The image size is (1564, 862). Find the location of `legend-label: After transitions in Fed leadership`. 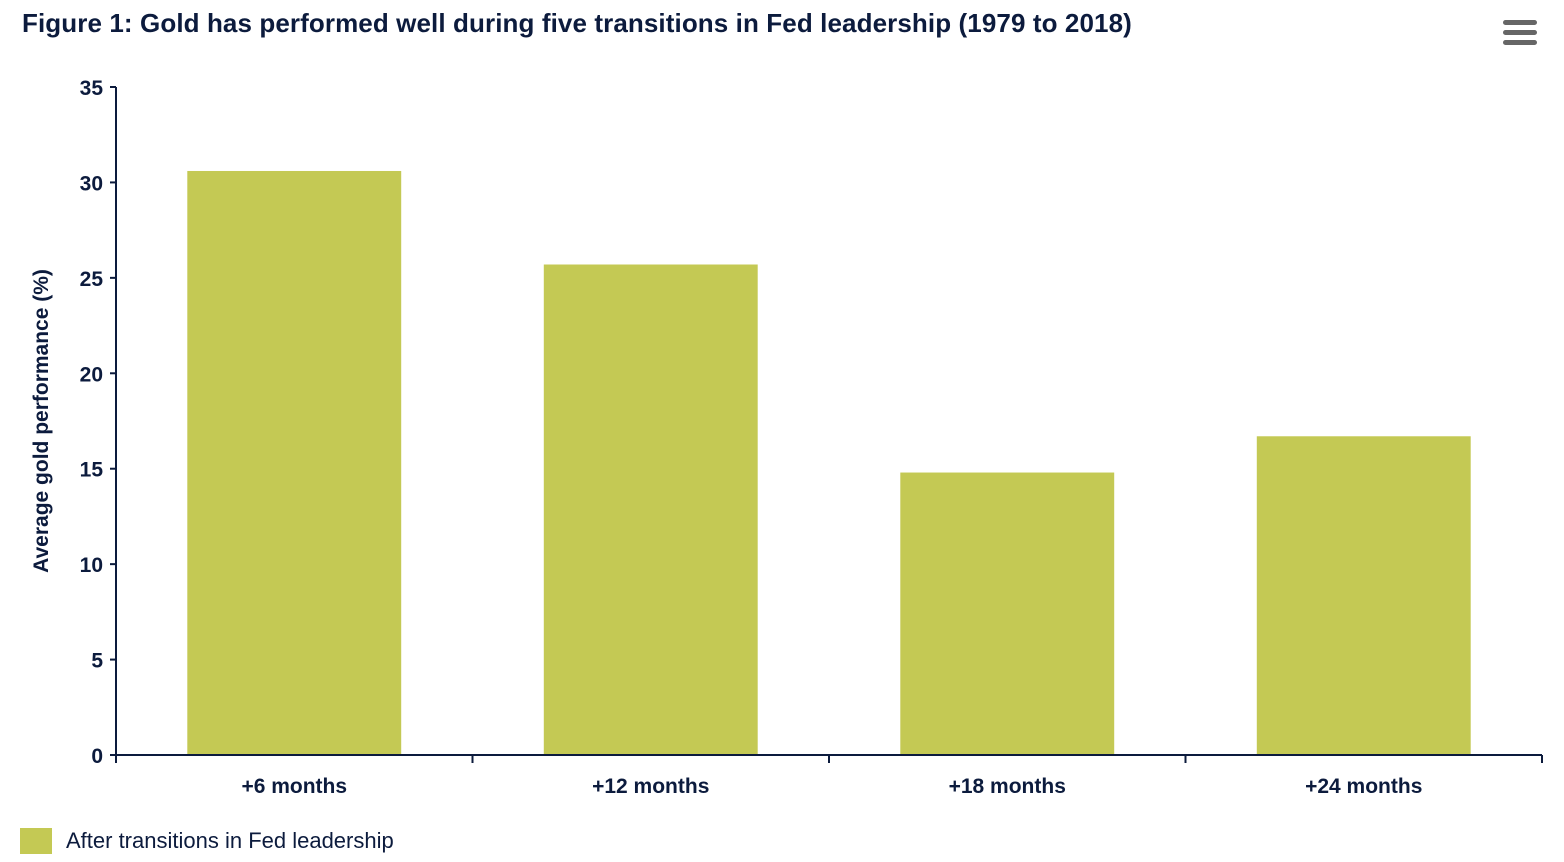

legend-label: After transitions in Fed leadership is located at coordinates (230, 840).